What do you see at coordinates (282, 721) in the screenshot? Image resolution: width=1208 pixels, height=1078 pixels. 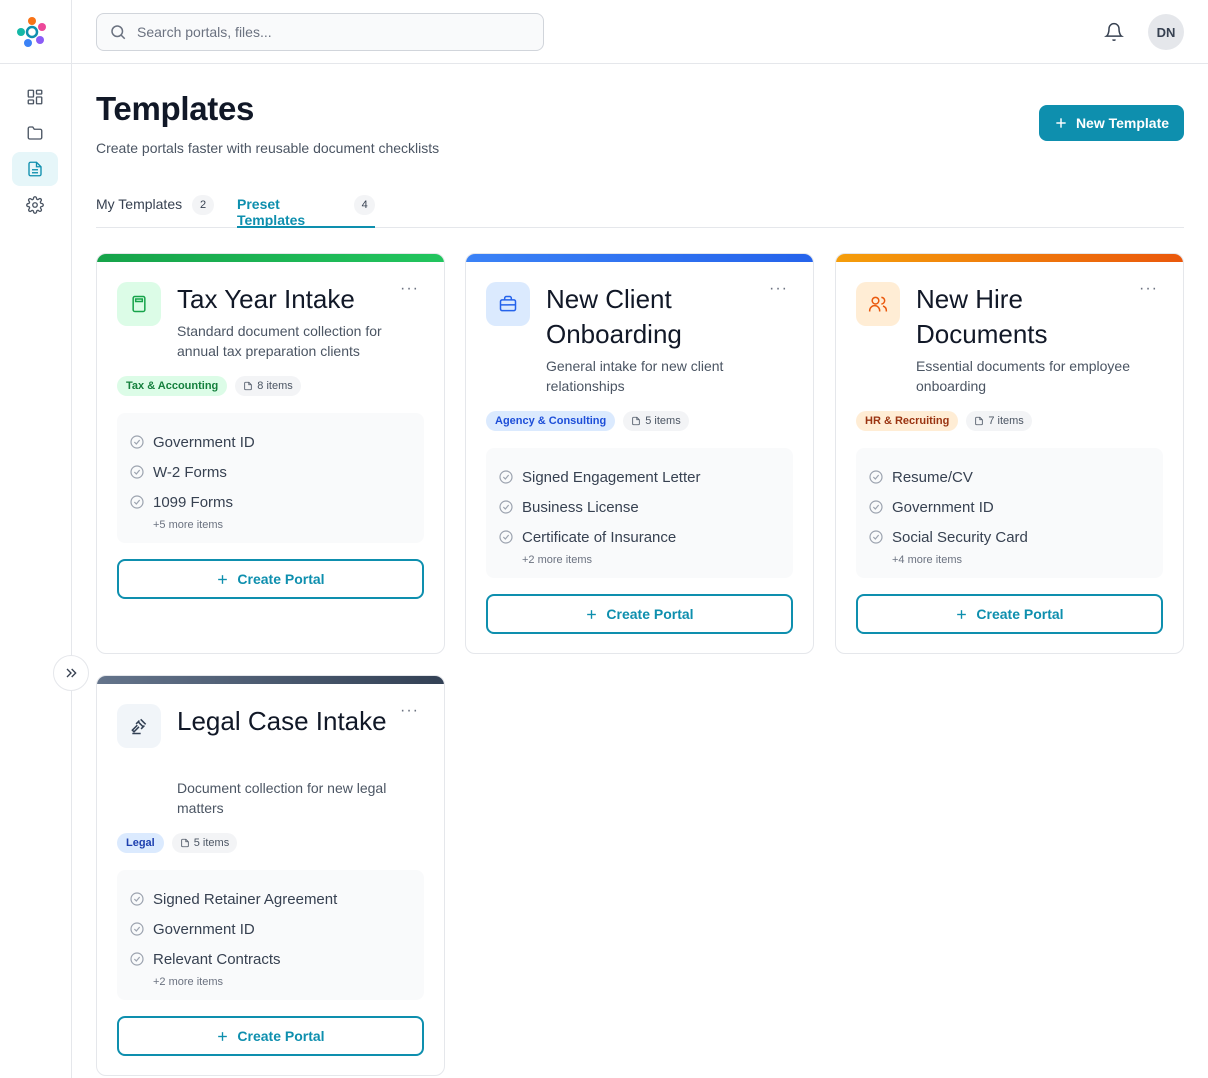 I see `card-title: Legal Case Intake` at bounding box center [282, 721].